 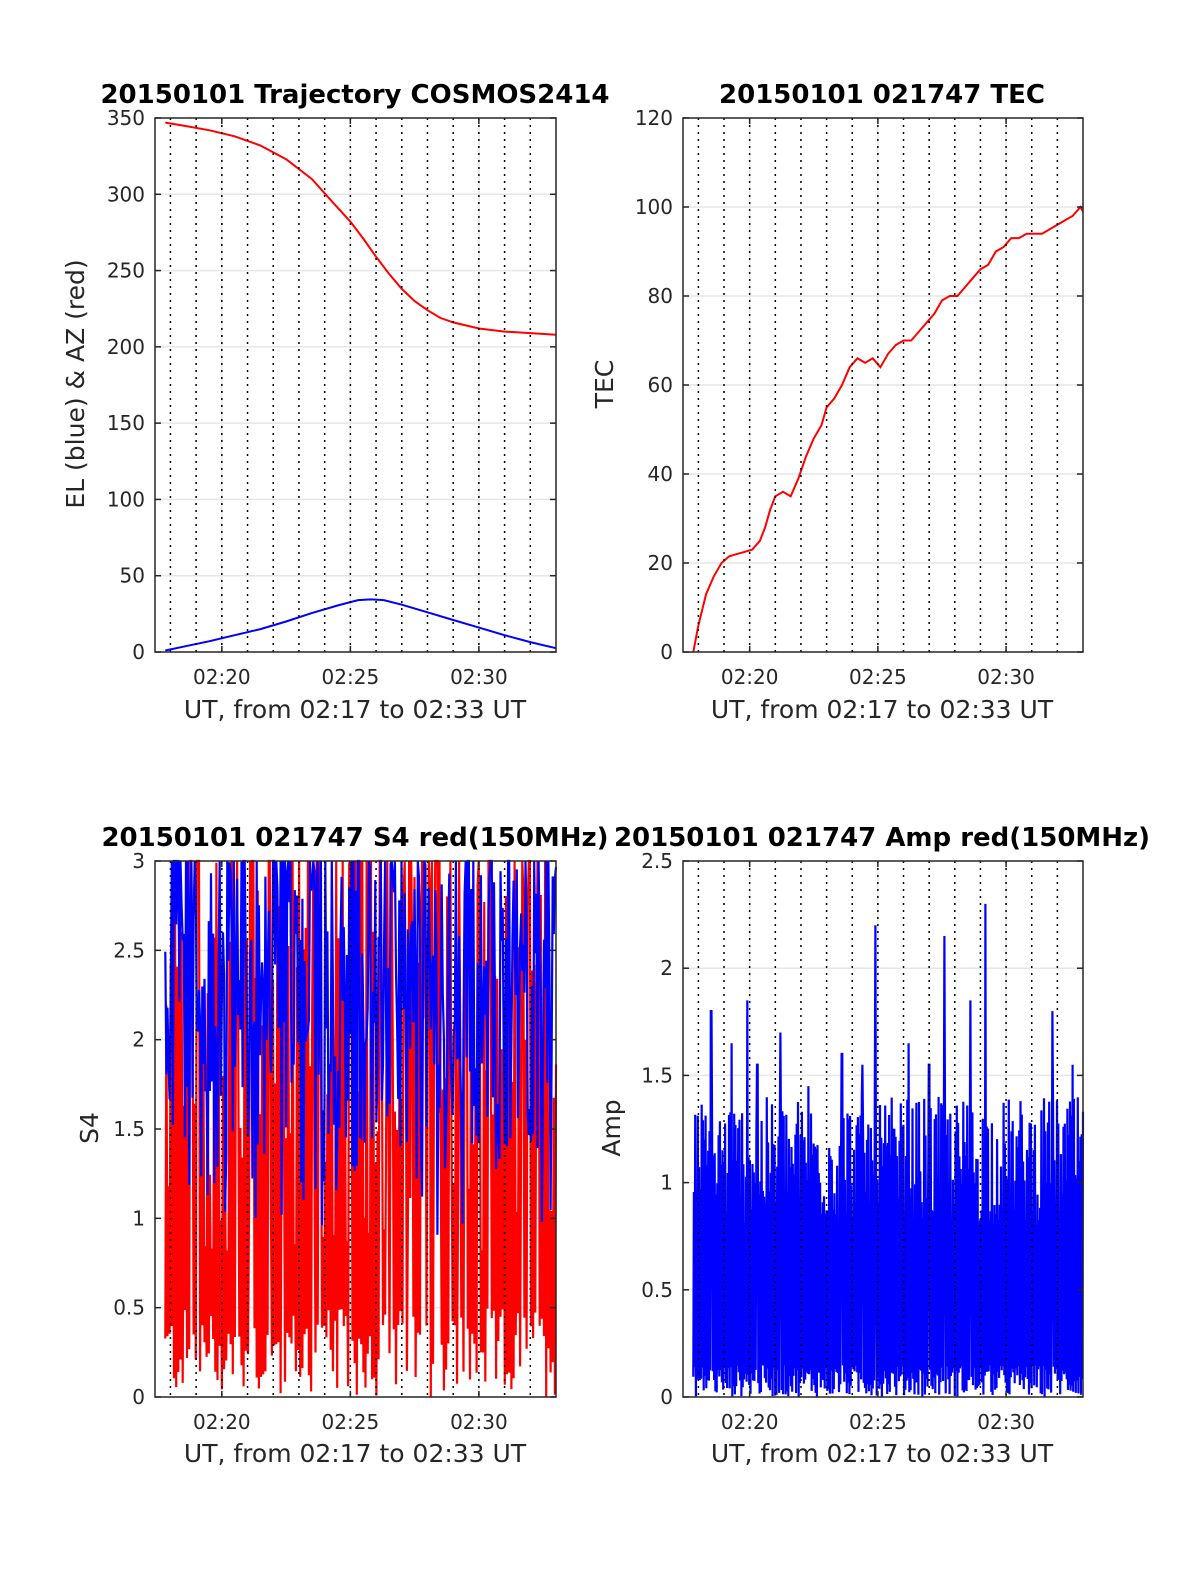 What do you see at coordinates (660, 474) in the screenshot?
I see `ytick-label: 40` at bounding box center [660, 474].